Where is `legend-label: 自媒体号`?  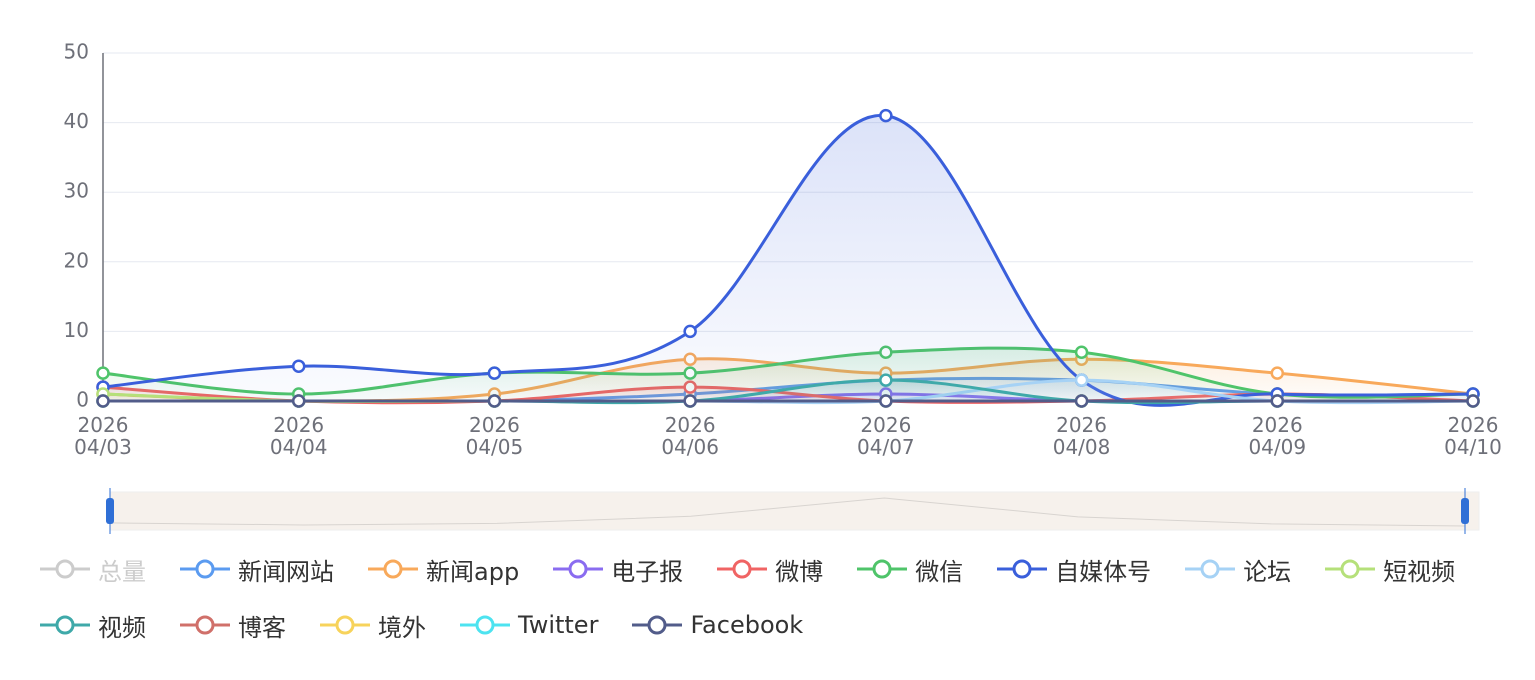 legend-label: 自媒体号 is located at coordinates (1103, 571).